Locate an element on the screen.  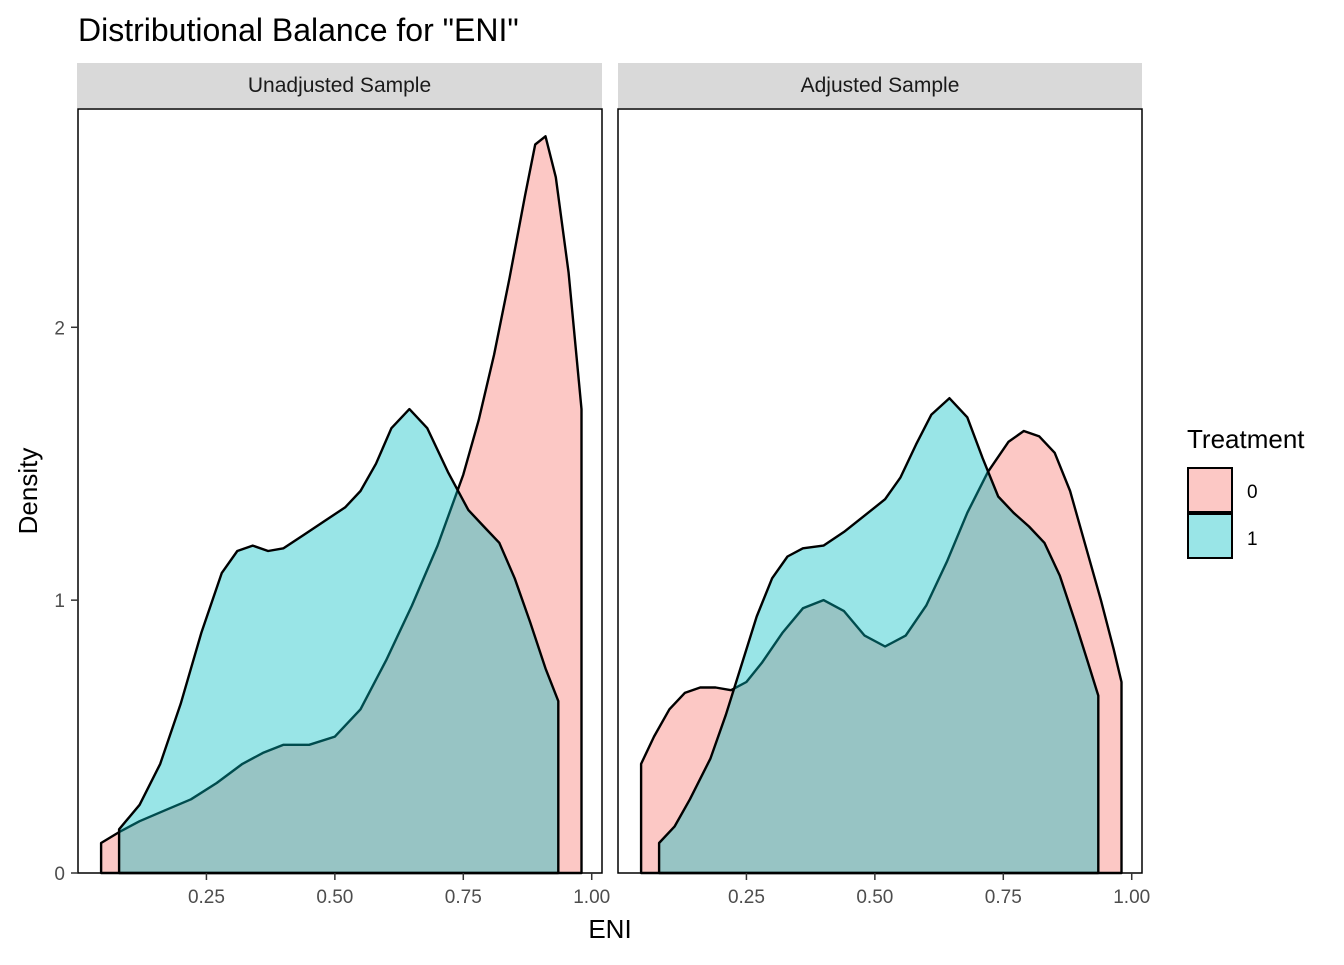
panel-strip-adjusted is located at coordinates (880, 85).